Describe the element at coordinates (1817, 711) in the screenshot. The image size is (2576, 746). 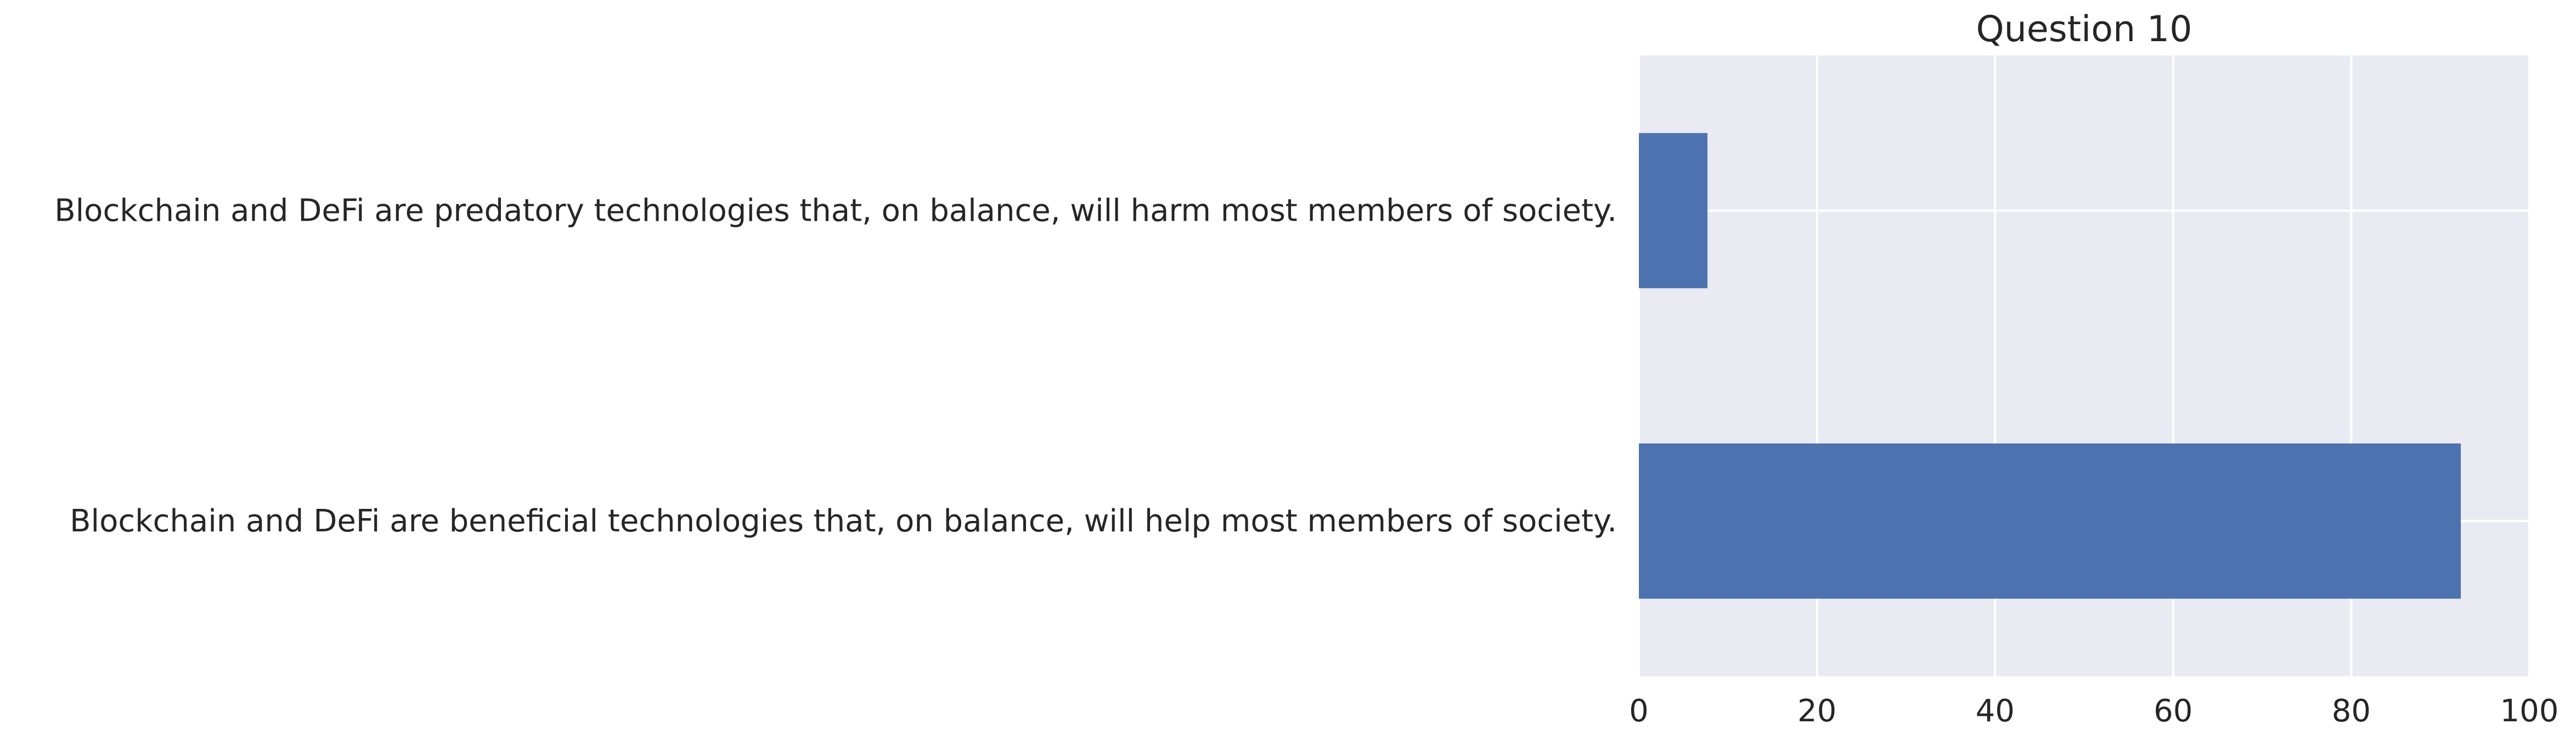
I see `x-tick-label: 20` at that location.